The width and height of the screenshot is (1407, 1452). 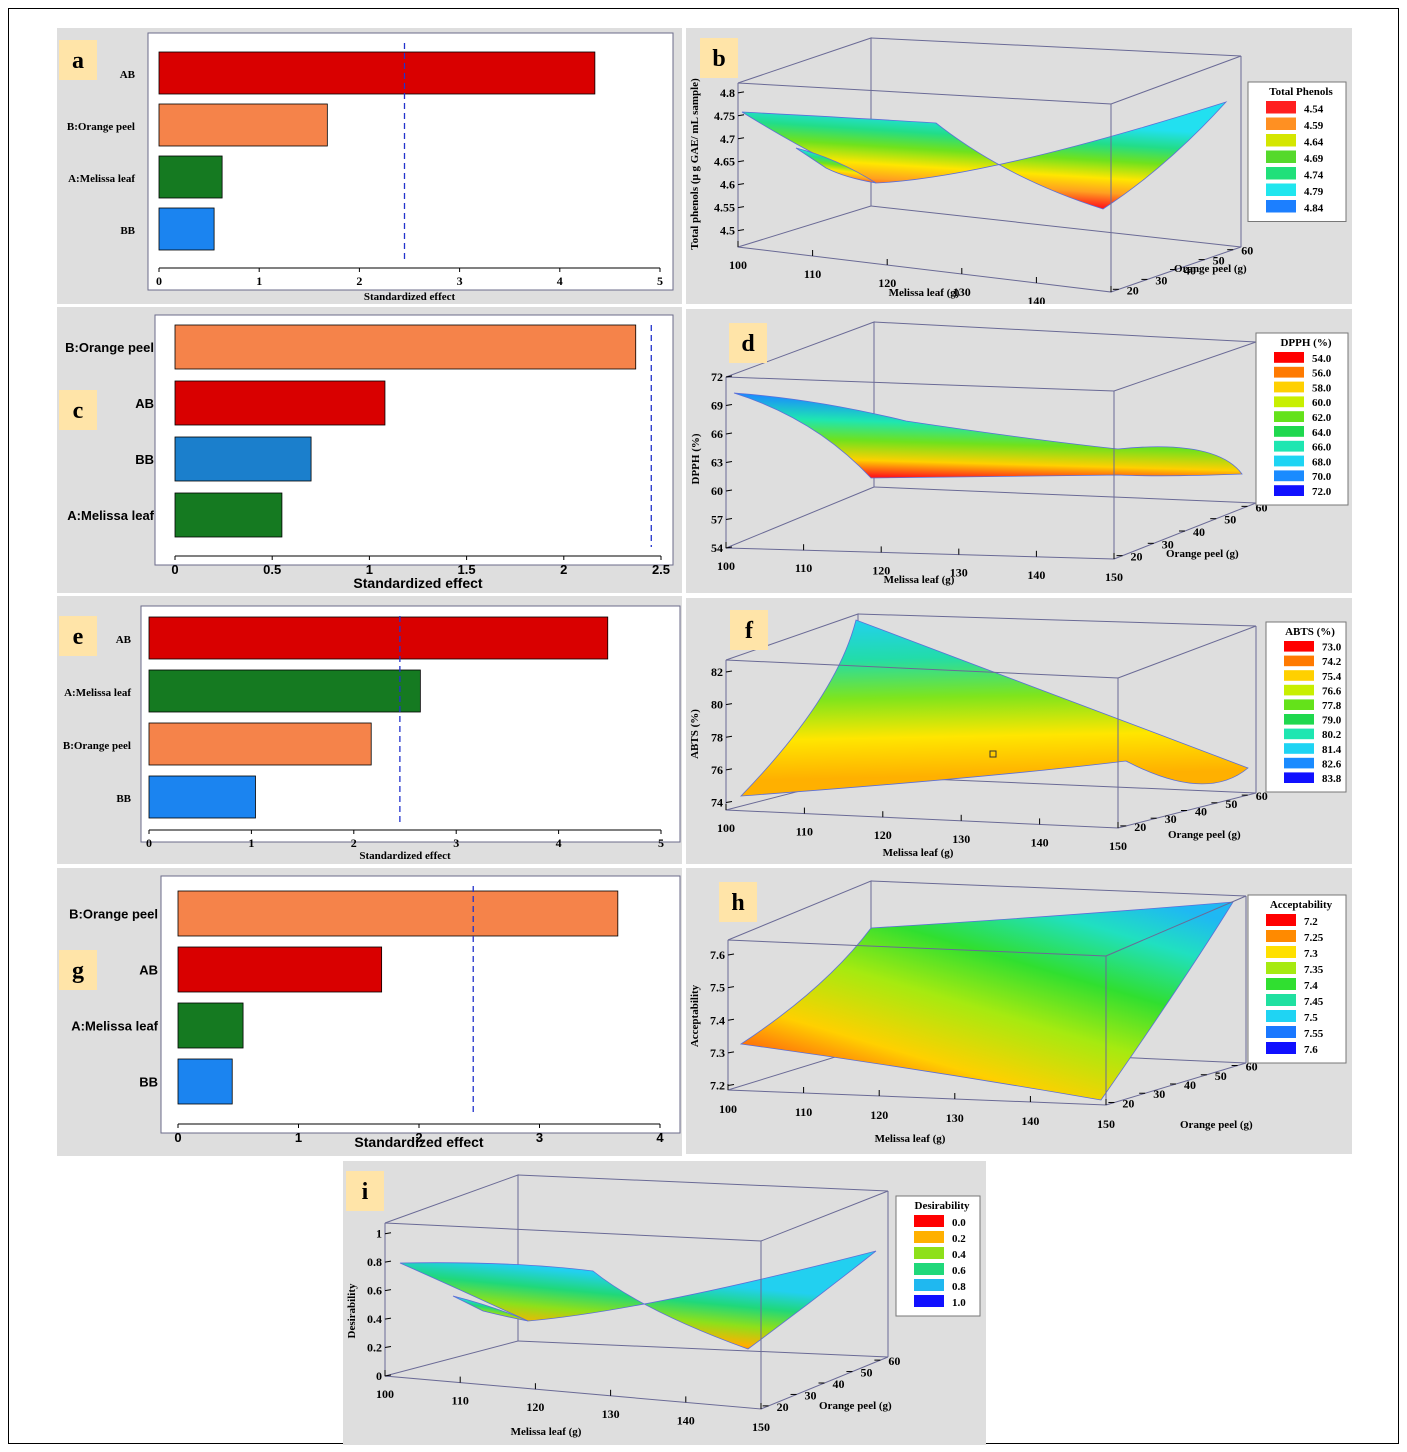 I want to click on z-tick-label: 4.7, so click(x=727, y=139).